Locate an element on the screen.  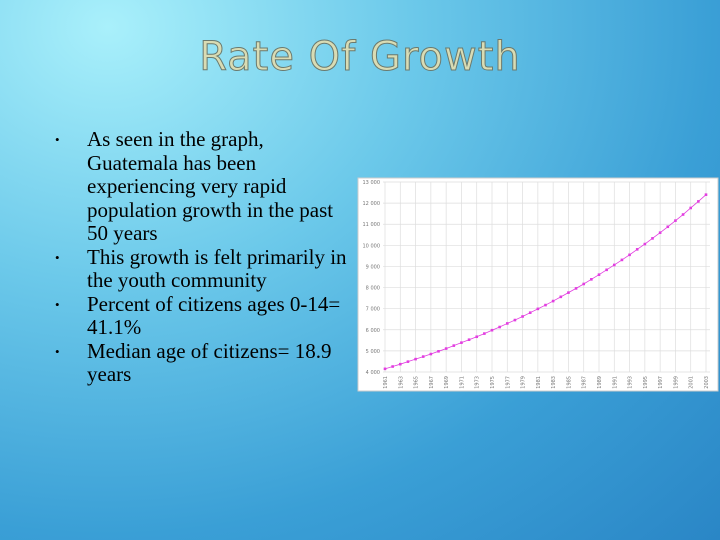
x-tick-label: 1983 is located at coordinates (554, 382).